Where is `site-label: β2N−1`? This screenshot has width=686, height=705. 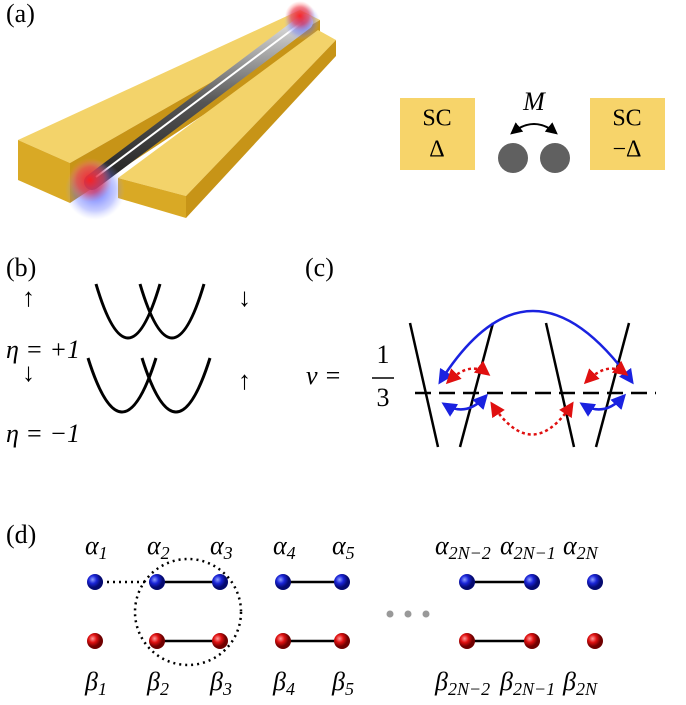 site-label: β2N−1 is located at coordinates (527, 683).